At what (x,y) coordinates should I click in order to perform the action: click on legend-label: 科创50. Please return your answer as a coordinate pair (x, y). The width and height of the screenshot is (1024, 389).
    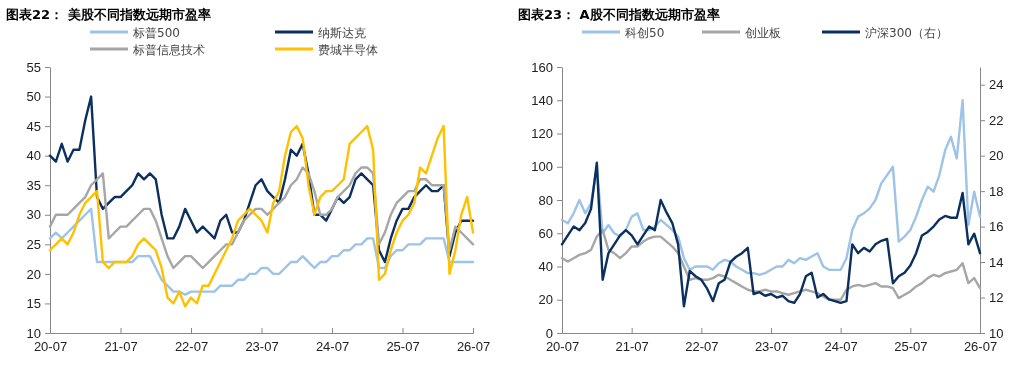
    Looking at the image, I should click on (645, 32).